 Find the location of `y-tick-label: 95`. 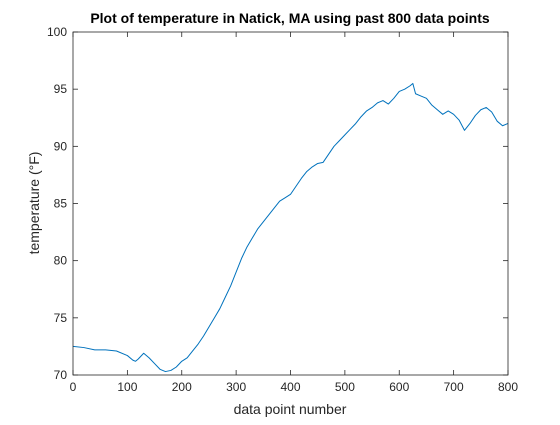

y-tick-label: 95 is located at coordinates (61, 89).